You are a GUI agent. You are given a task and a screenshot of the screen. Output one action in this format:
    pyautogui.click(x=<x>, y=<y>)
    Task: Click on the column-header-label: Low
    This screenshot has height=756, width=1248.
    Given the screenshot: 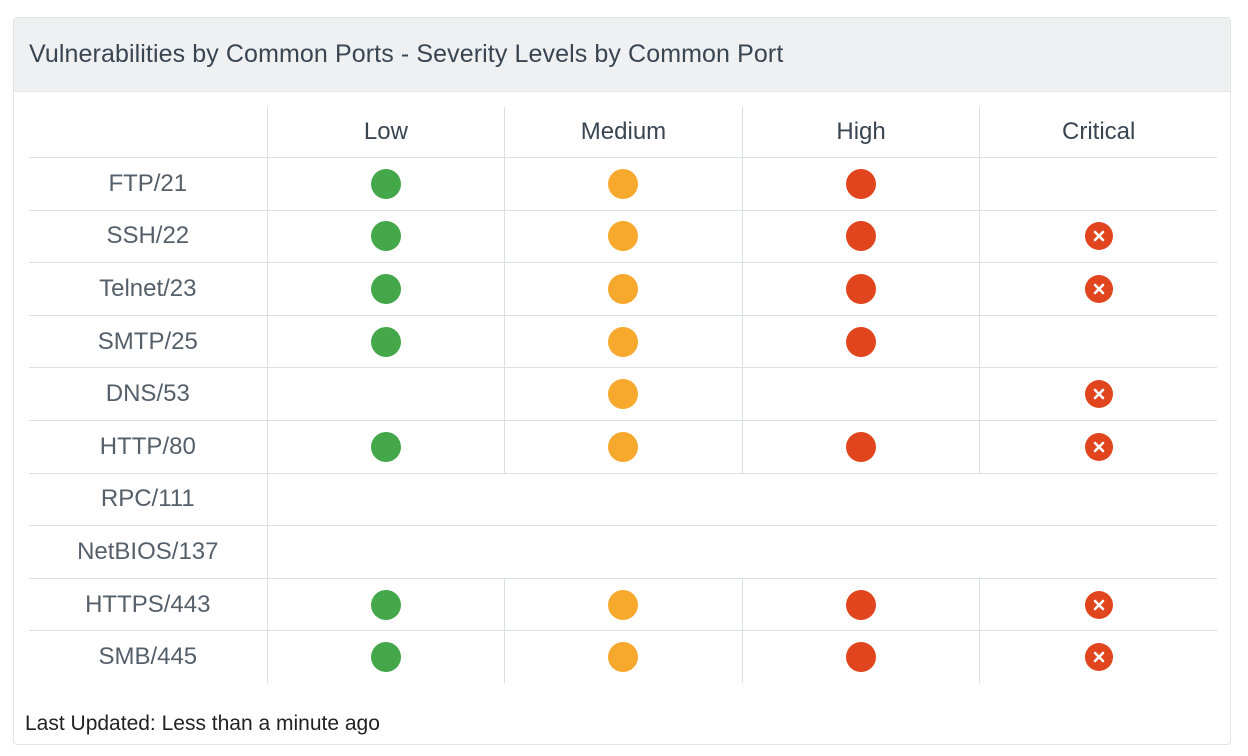 What is the action you would take?
    pyautogui.click(x=385, y=131)
    